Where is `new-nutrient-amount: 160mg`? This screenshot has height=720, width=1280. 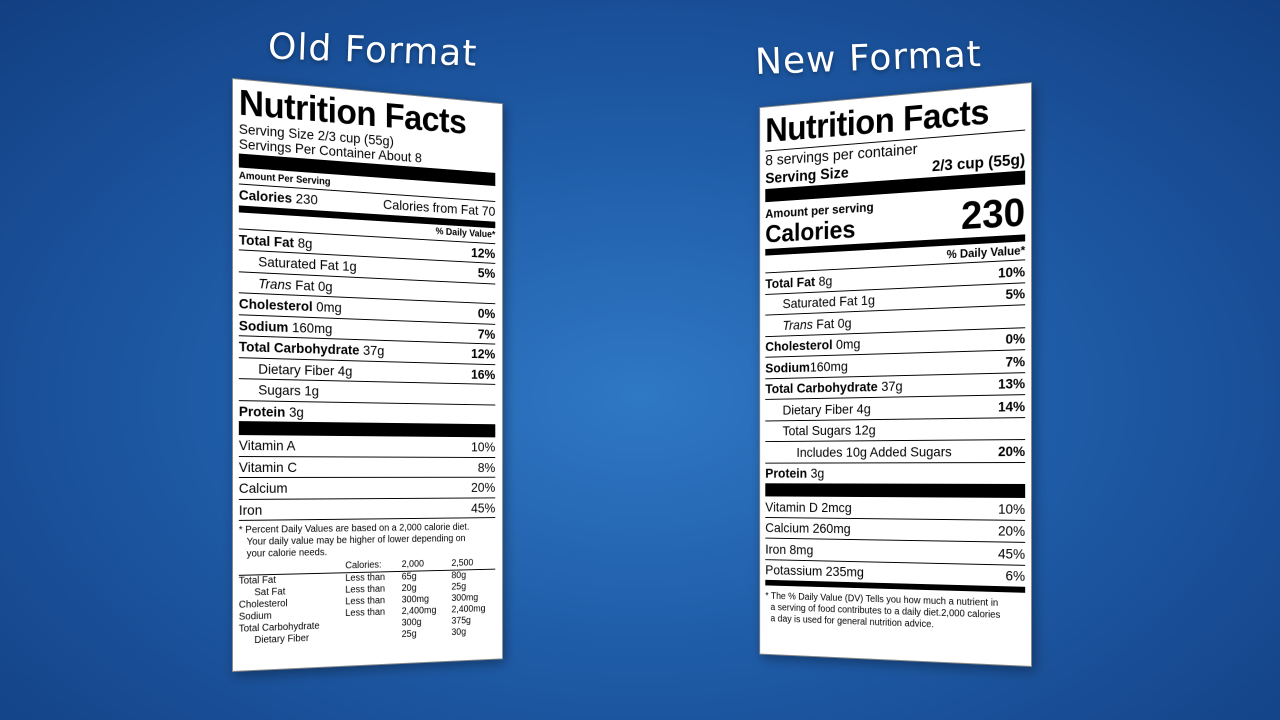 new-nutrient-amount: 160mg is located at coordinates (829, 366).